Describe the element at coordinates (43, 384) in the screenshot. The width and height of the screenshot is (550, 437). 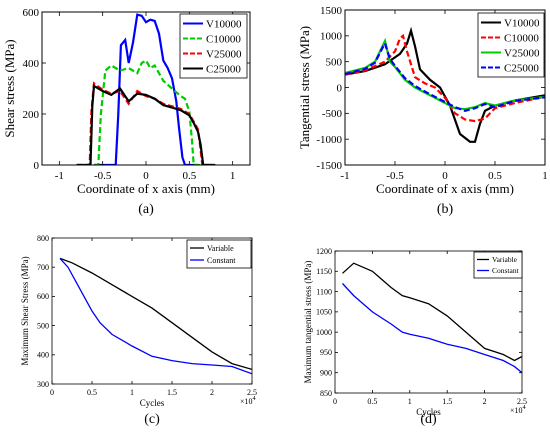
I see `y-tick-label: 300` at that location.